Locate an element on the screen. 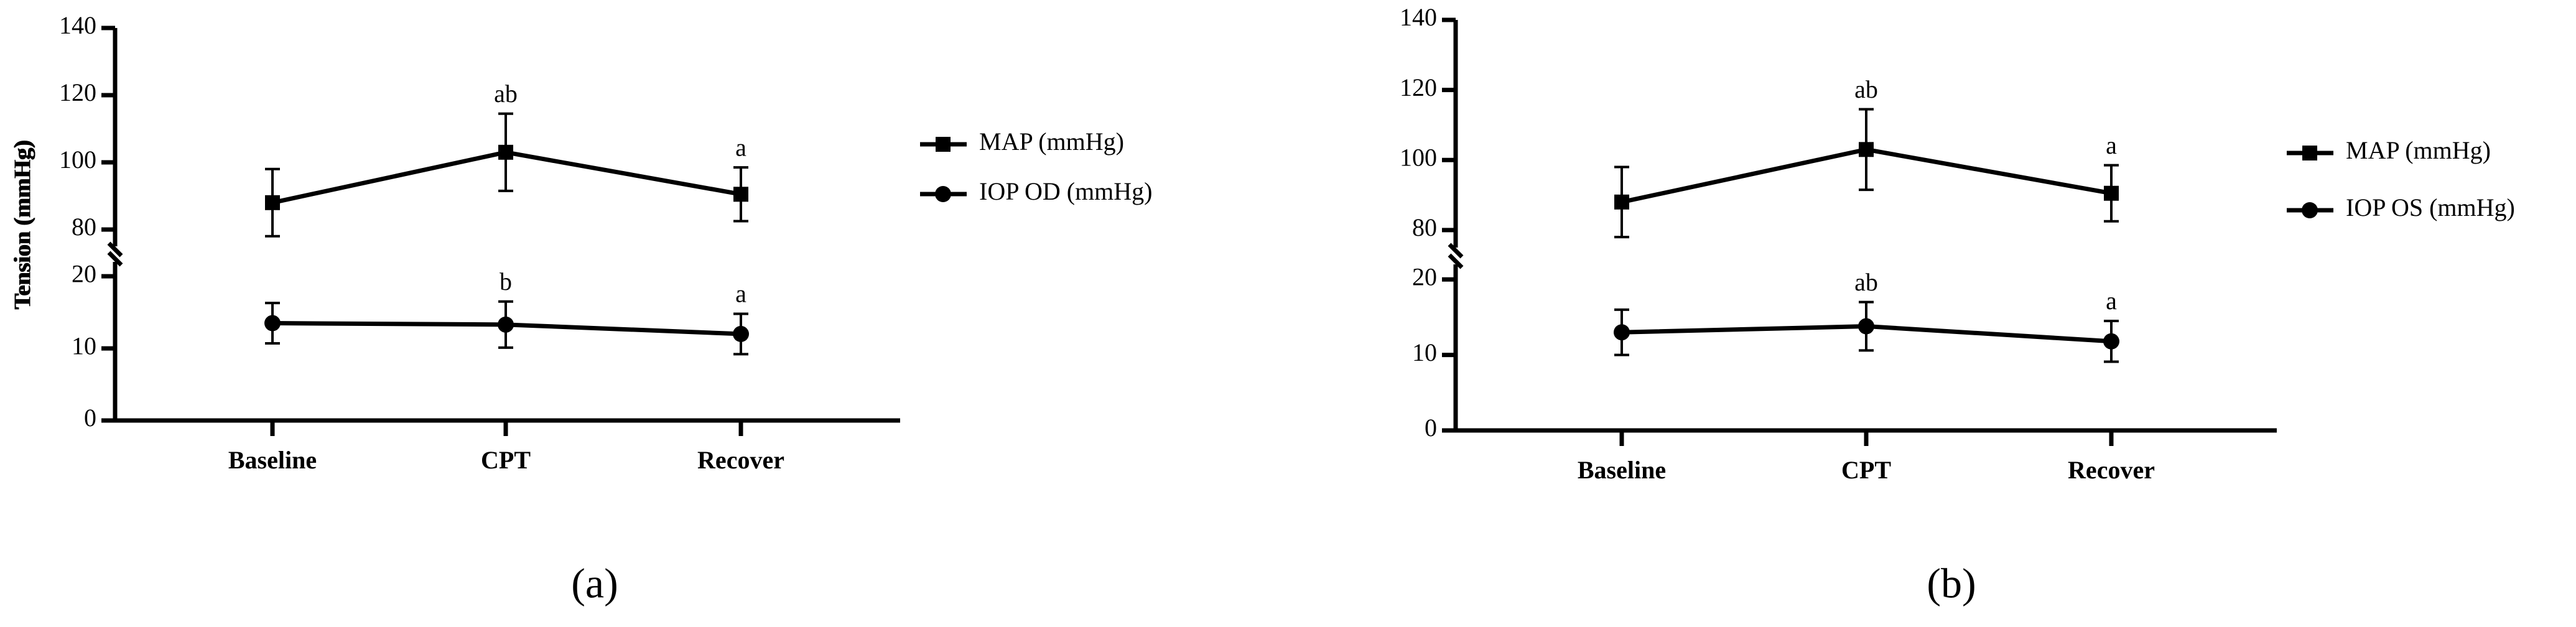 Image resolution: width=2576 pixels, height=627 pixels. annotation: b is located at coordinates (506, 281).